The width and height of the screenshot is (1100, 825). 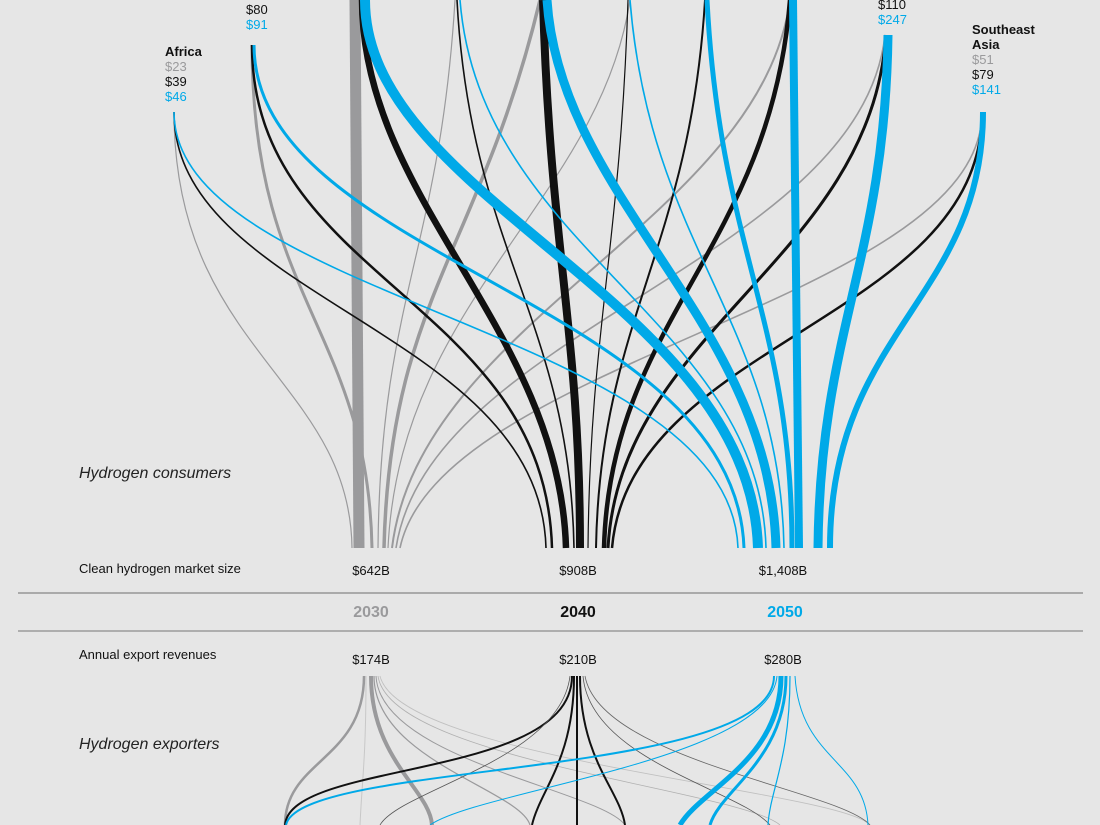 What do you see at coordinates (183, 51) in the screenshot?
I see `region-africa-name: Africa` at bounding box center [183, 51].